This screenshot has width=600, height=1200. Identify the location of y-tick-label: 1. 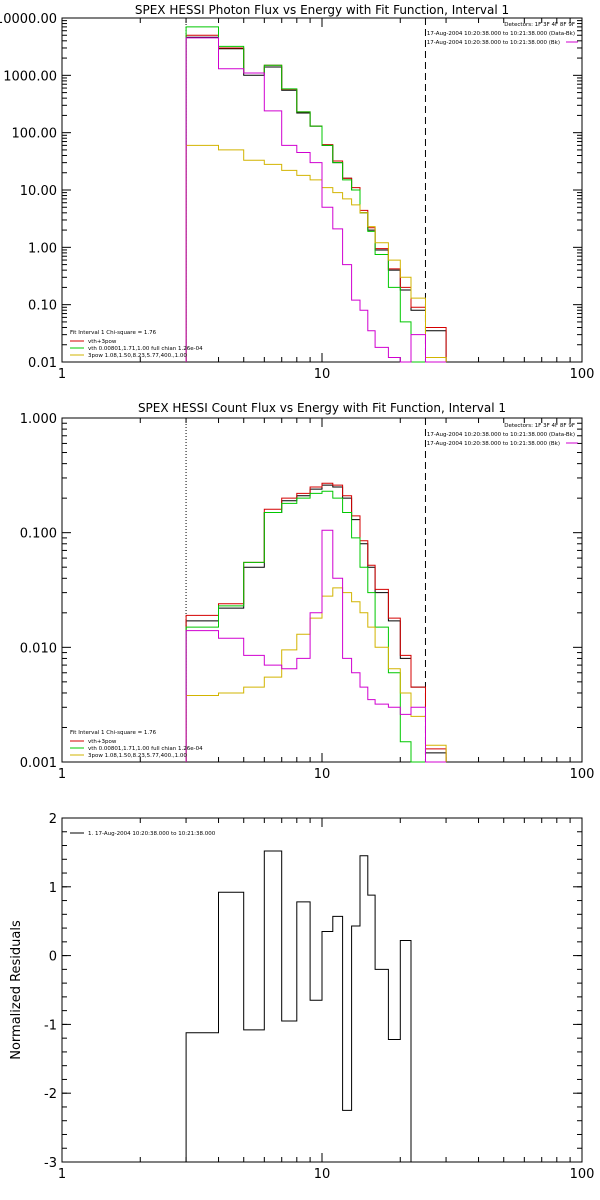
(53, 888).